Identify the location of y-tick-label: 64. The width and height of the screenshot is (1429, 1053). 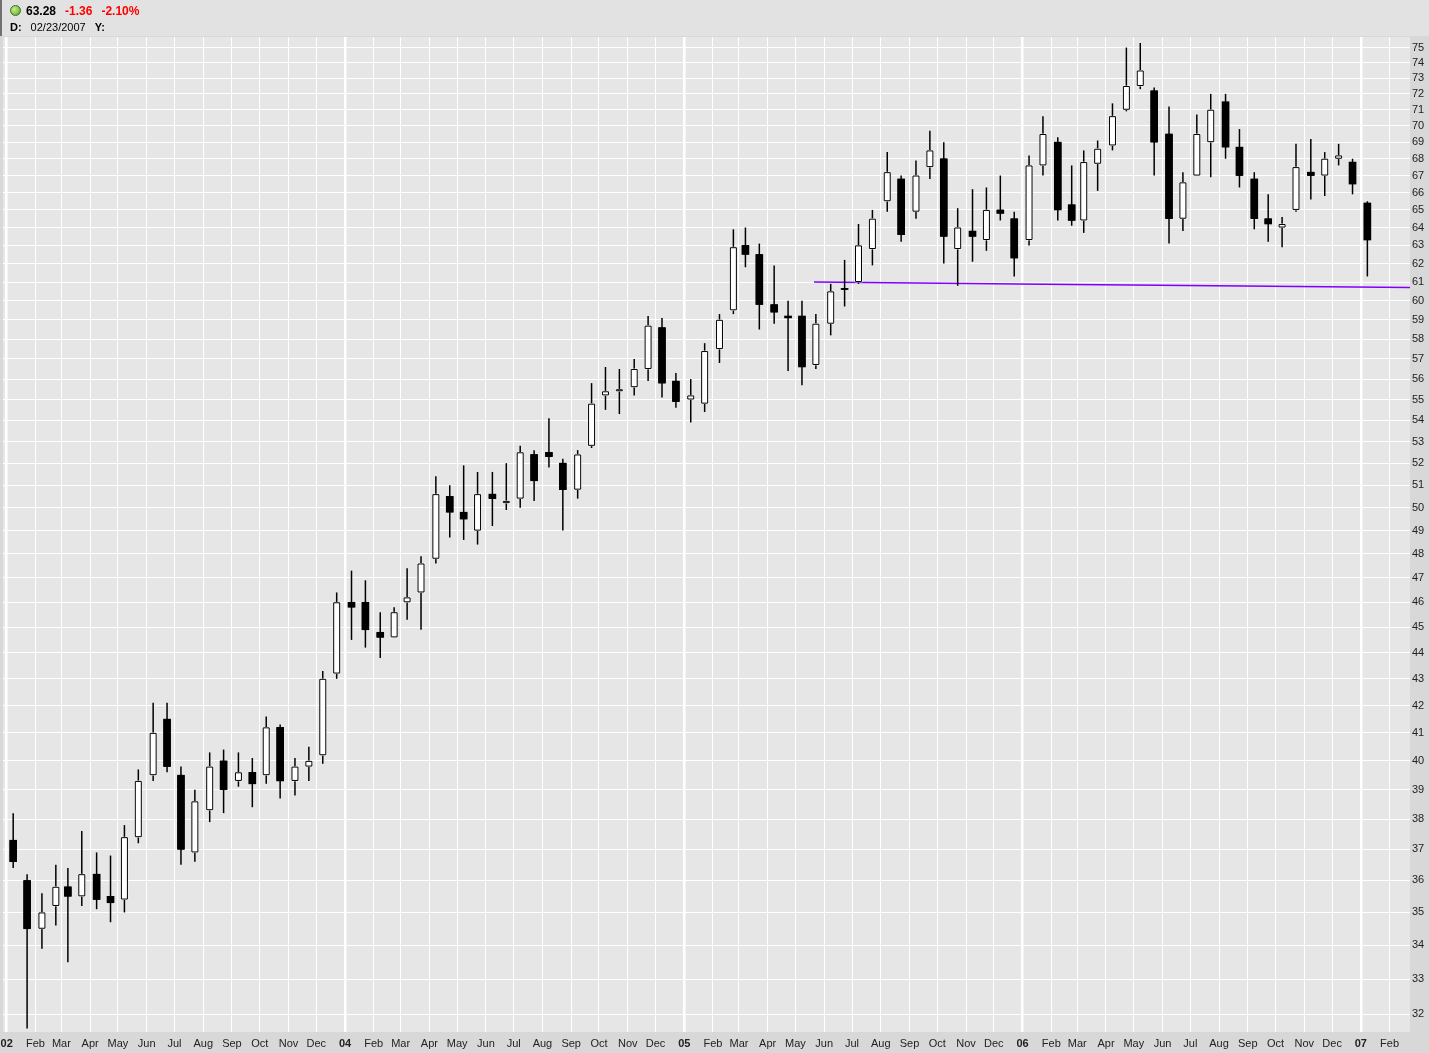
(1418, 226).